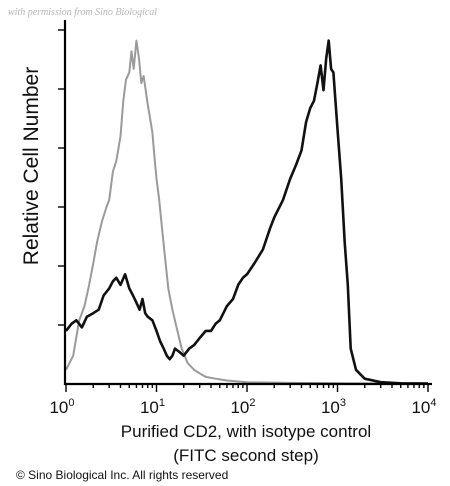 Image resolution: width=450 pixels, height=486 pixels. Describe the element at coordinates (252, 403) in the screenshot. I see `x-tick-label-exponent: 2` at that location.